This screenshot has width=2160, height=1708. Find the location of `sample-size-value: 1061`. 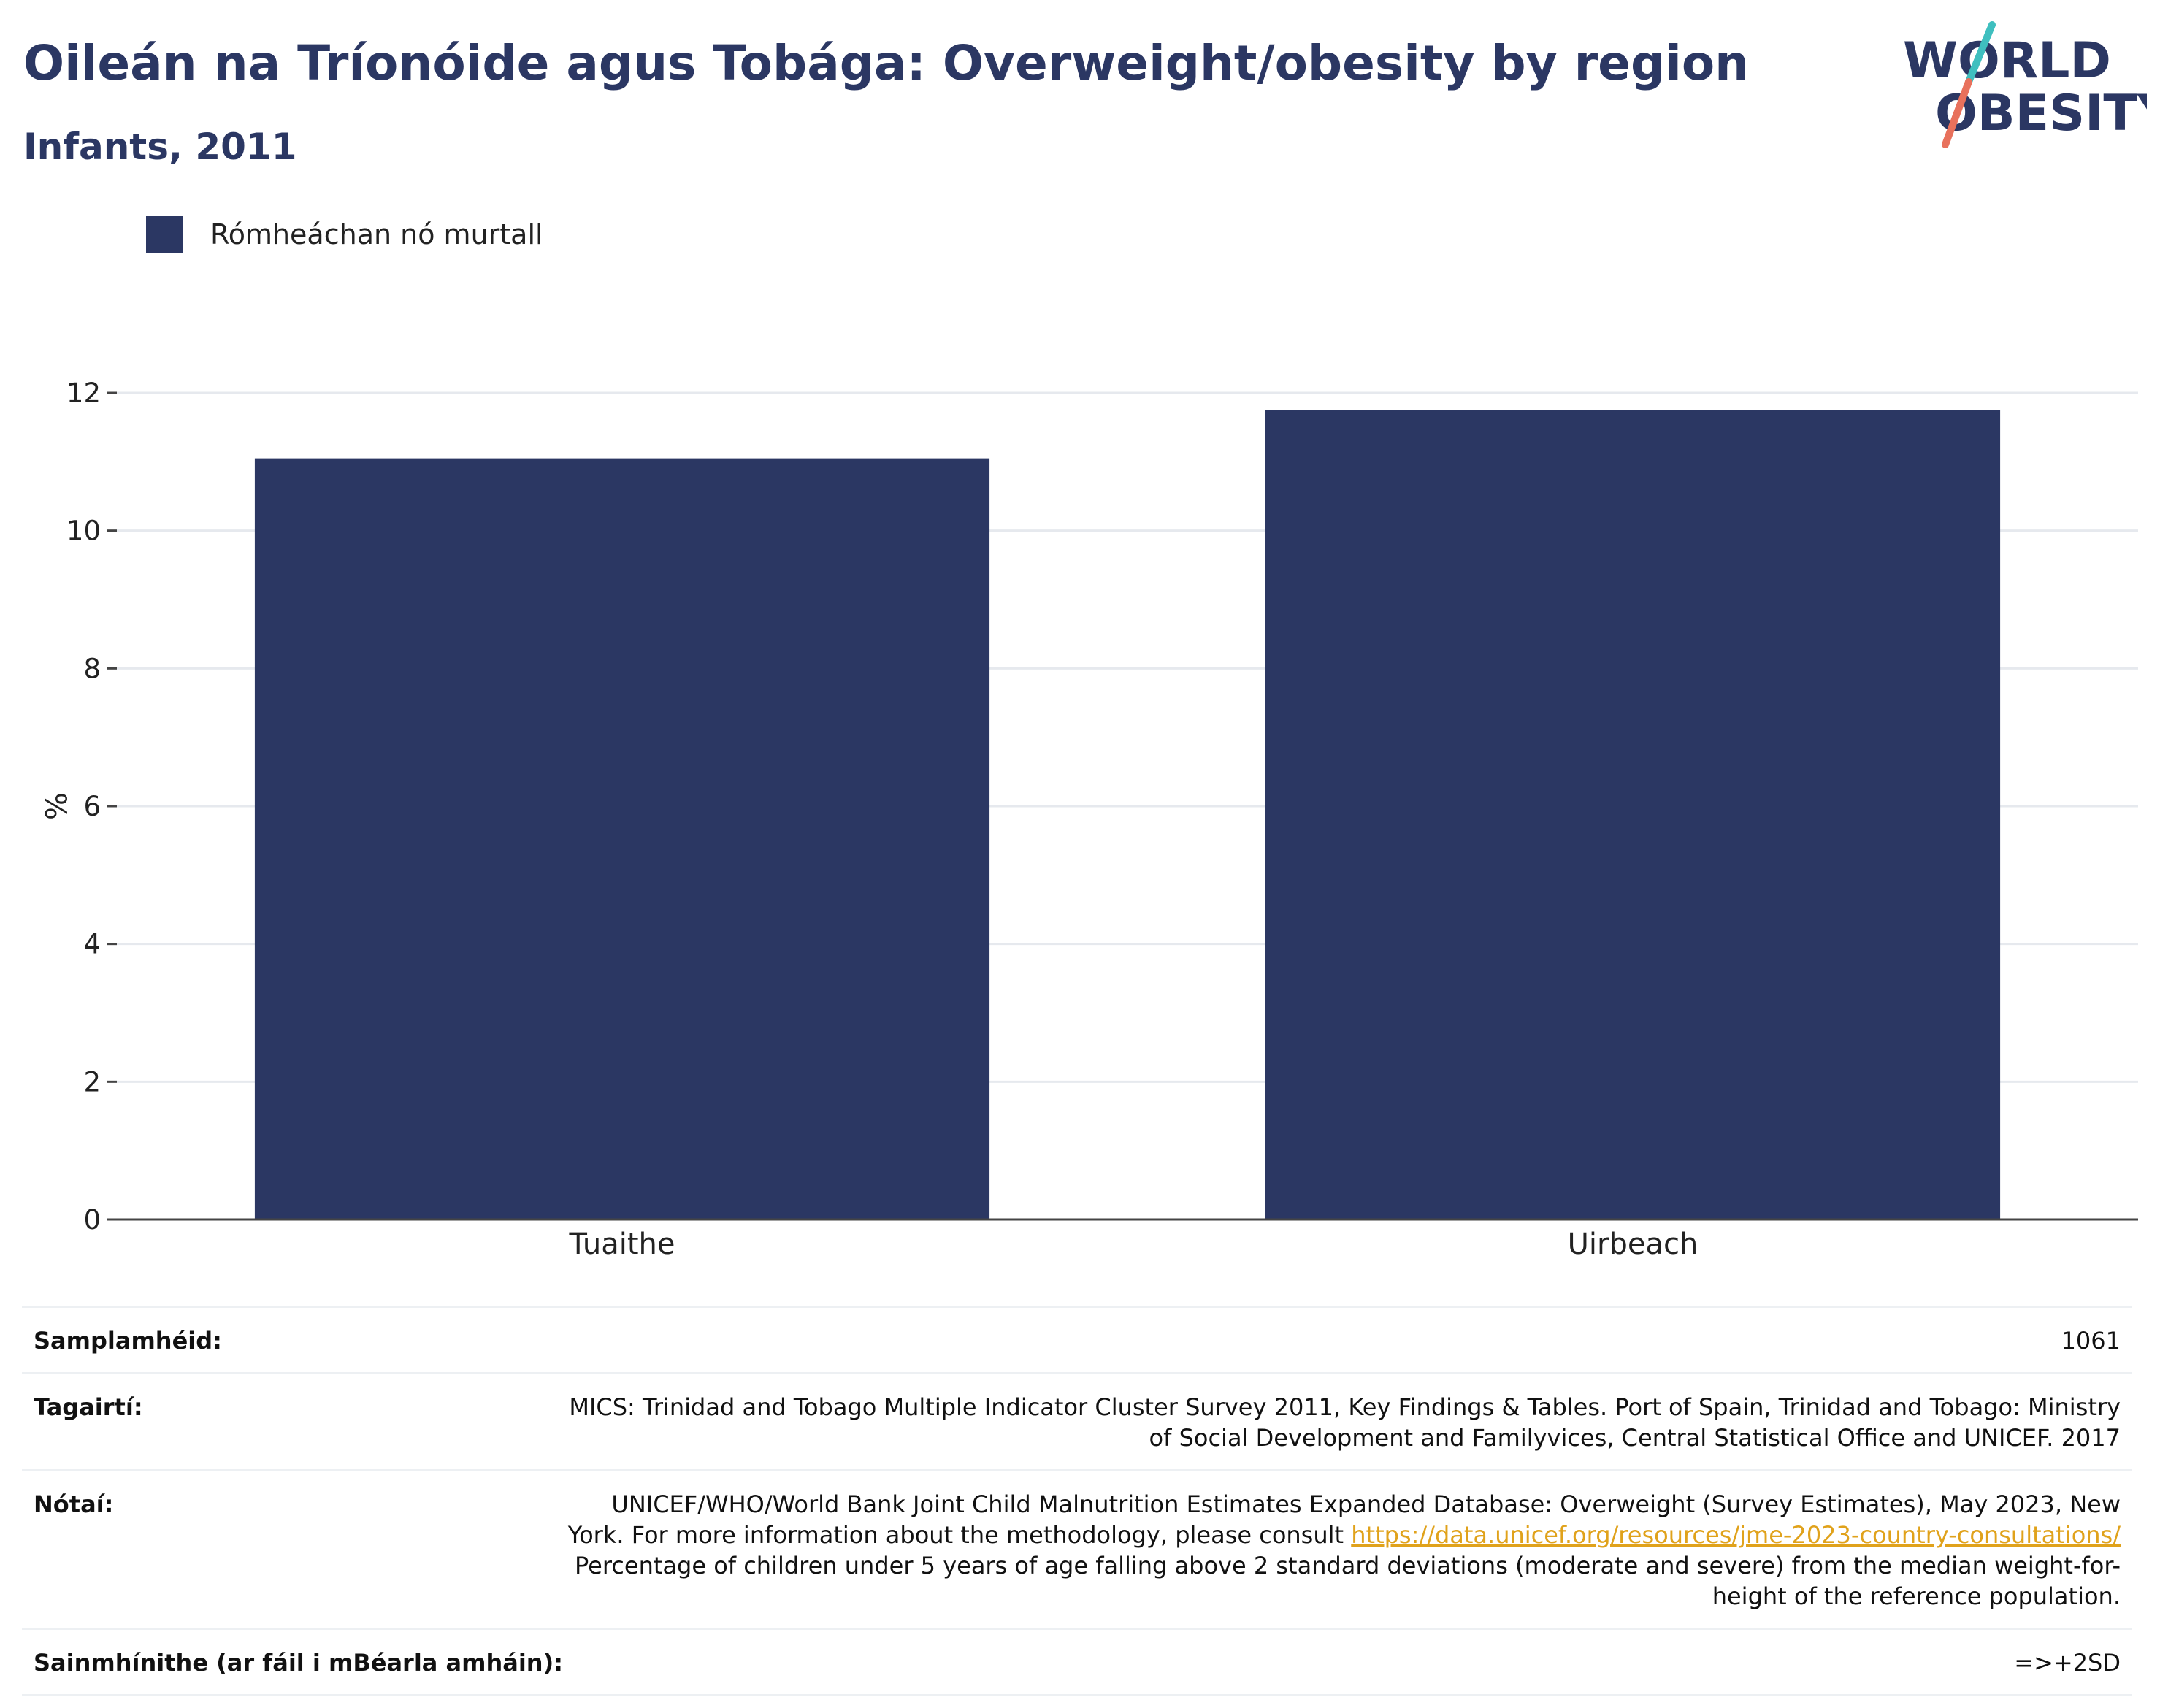

sample-size-value: 1061 is located at coordinates (2091, 1341).